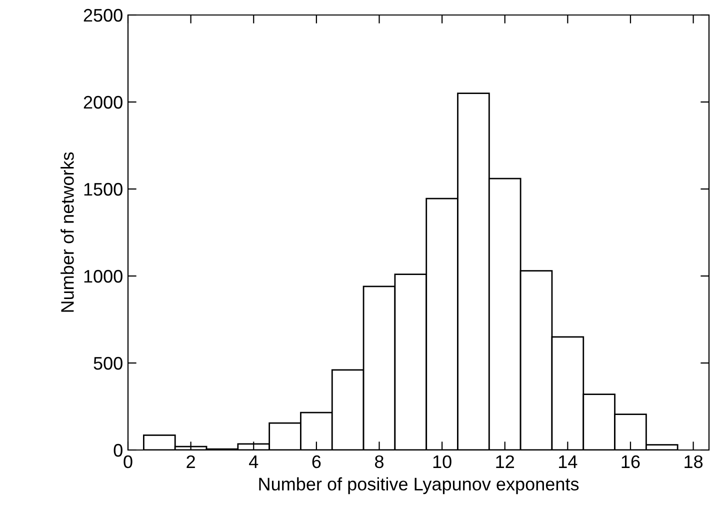 This screenshot has height=522, width=711. I want to click on x-axis-title: Number of positive Lyapunov exponents, so click(419, 485).